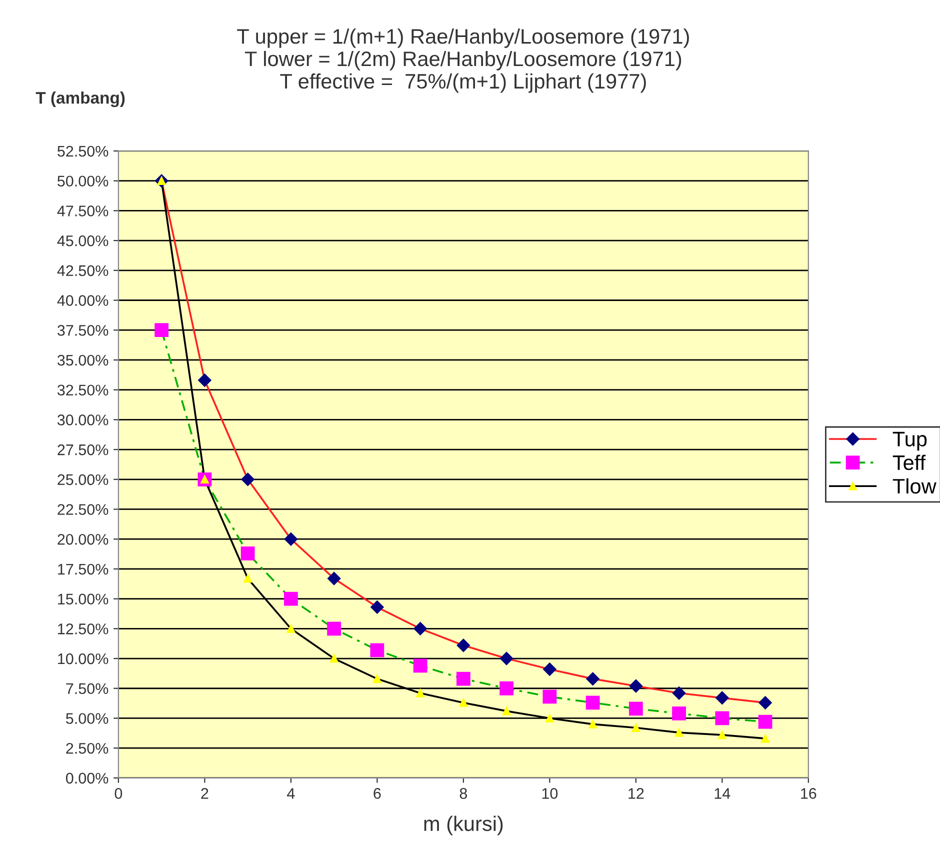 The height and width of the screenshot is (853, 940). I want to click on x-tick-label: 0, so click(118, 793).